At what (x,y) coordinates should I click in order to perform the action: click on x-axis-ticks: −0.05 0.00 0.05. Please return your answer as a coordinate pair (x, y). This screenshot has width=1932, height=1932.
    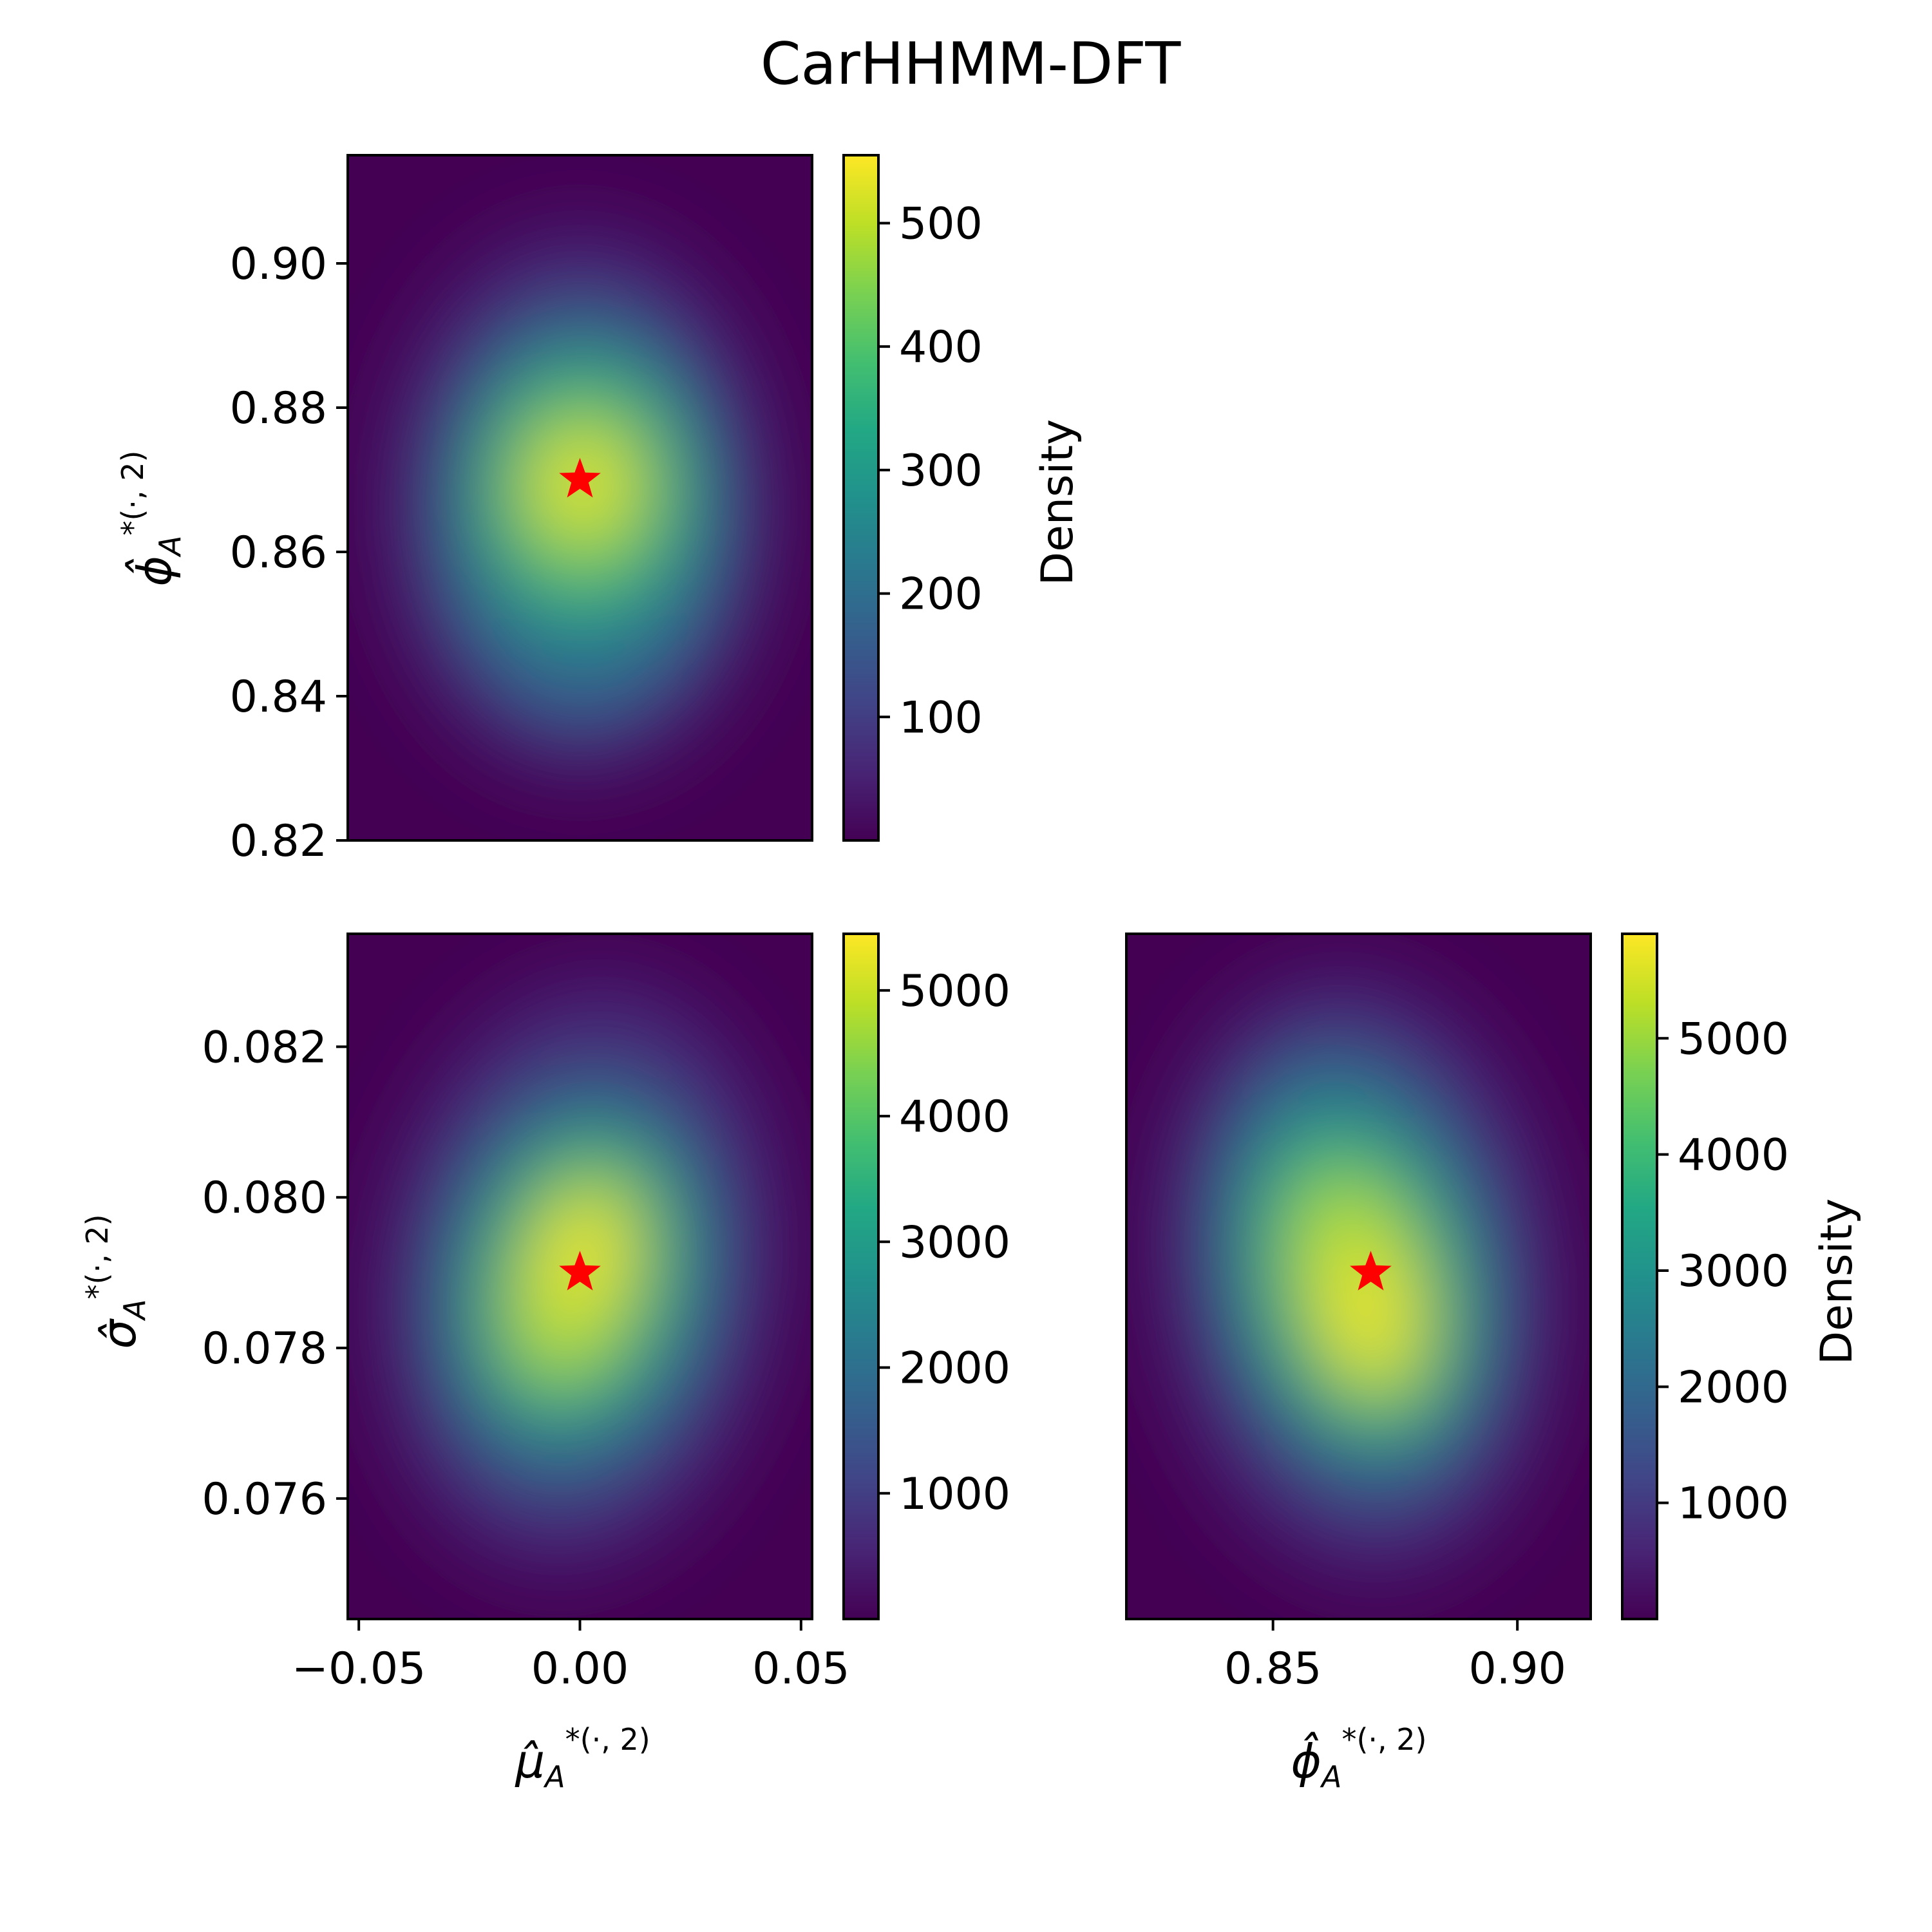
    Looking at the image, I should click on (571, 1657).